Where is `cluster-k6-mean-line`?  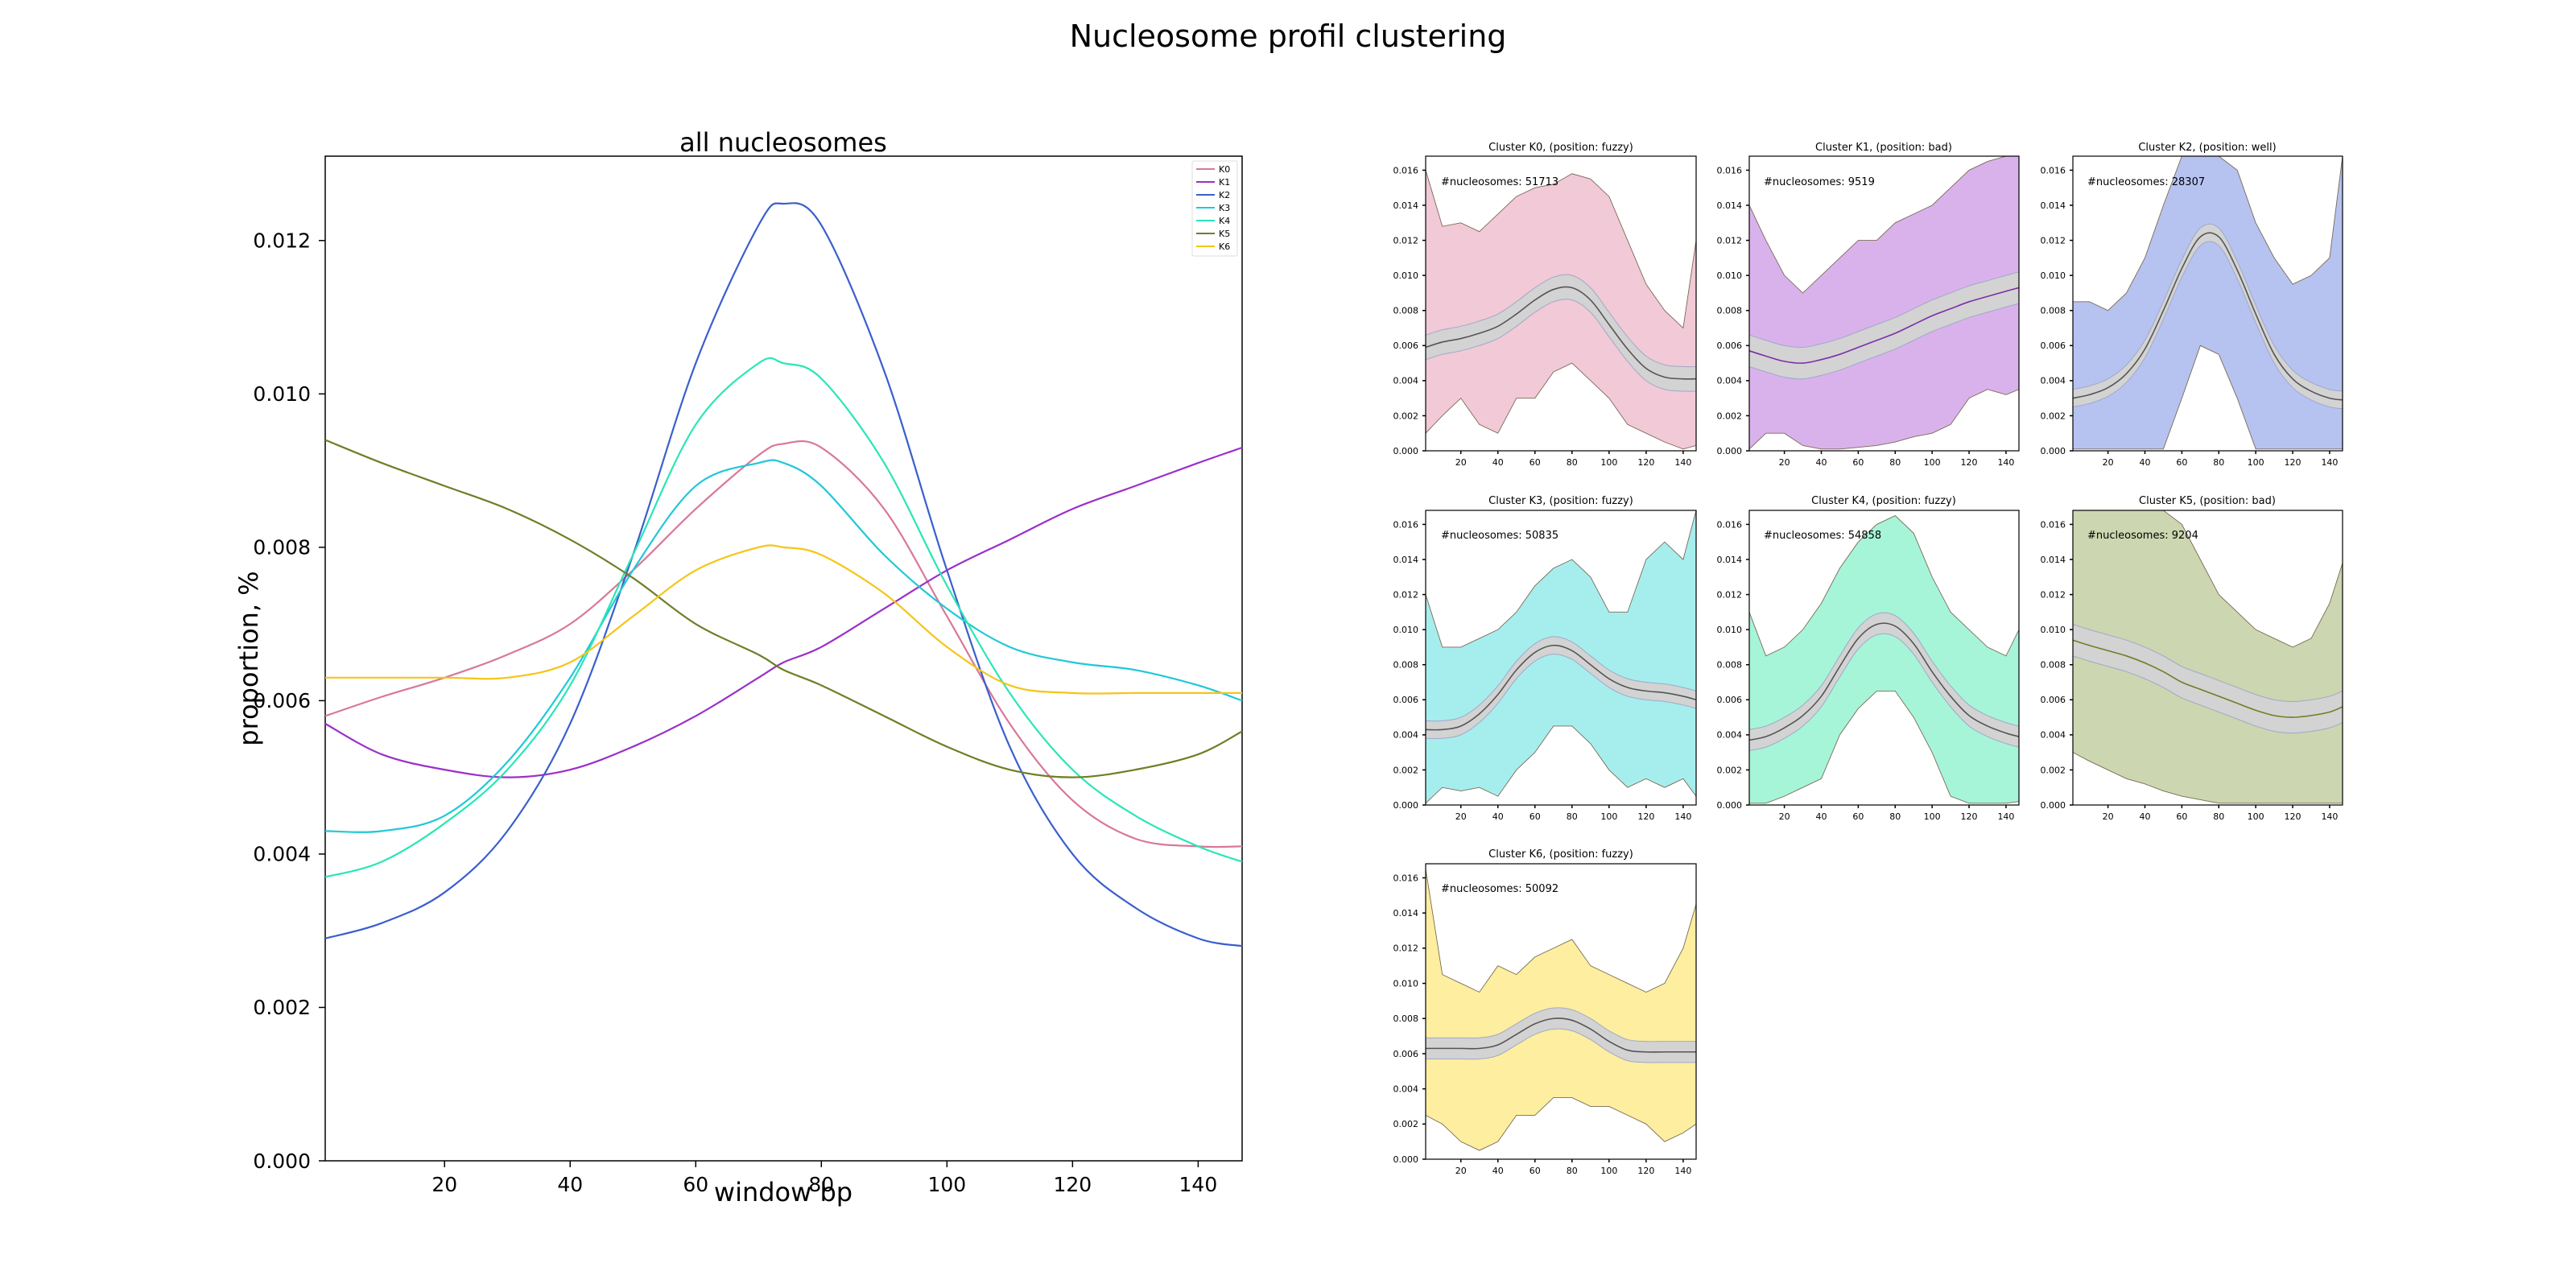
cluster-k6-mean-line is located at coordinates (1561, 1035).